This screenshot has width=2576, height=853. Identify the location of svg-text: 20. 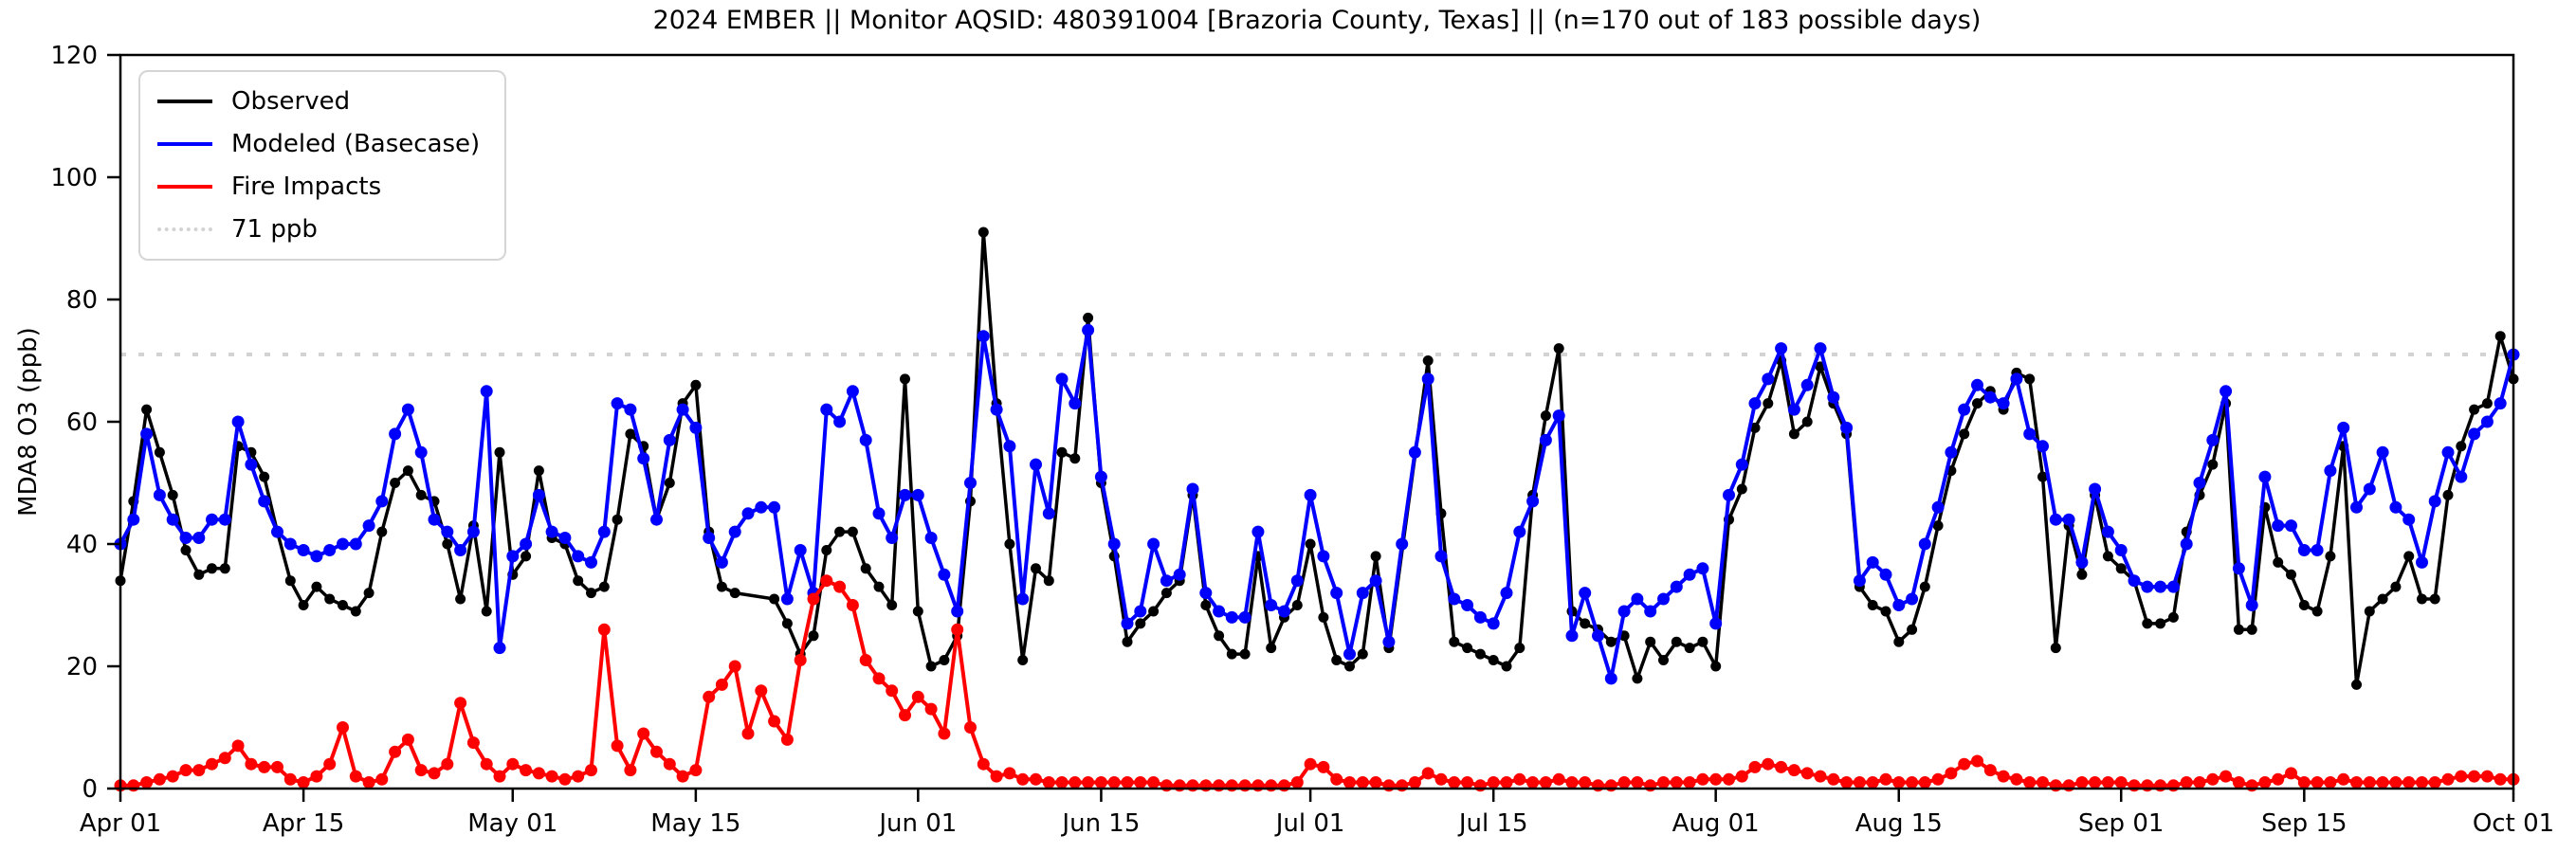
(82, 667).